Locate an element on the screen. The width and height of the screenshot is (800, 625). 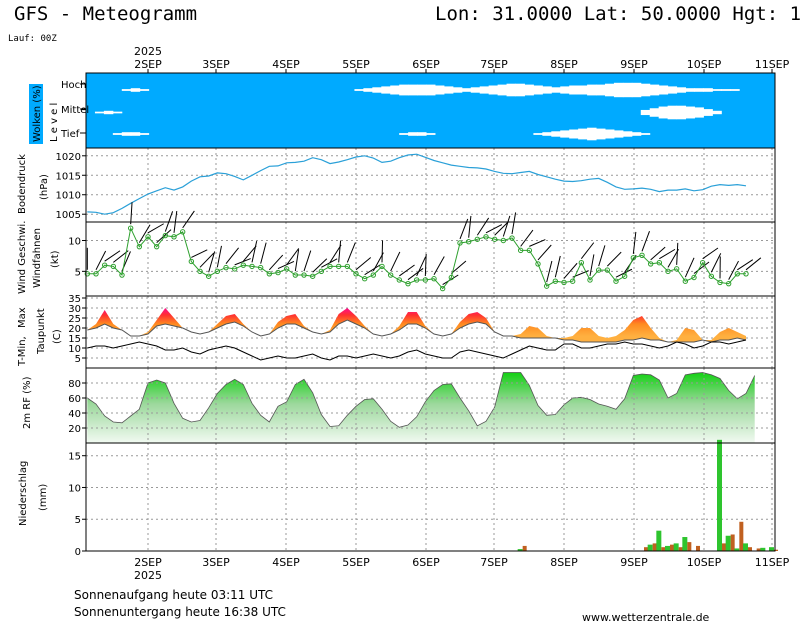
pressure-ylabel2: (hPa) is located at coordinates (44, 187).